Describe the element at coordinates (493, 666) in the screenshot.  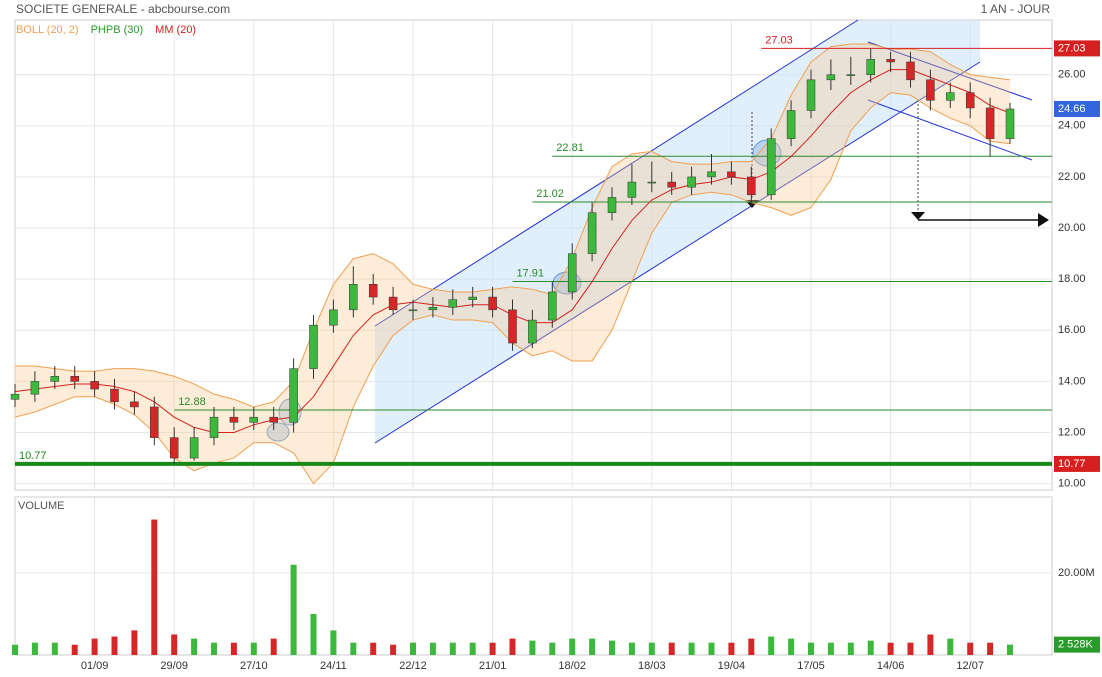
I see `x-tick-label: 21/01` at that location.